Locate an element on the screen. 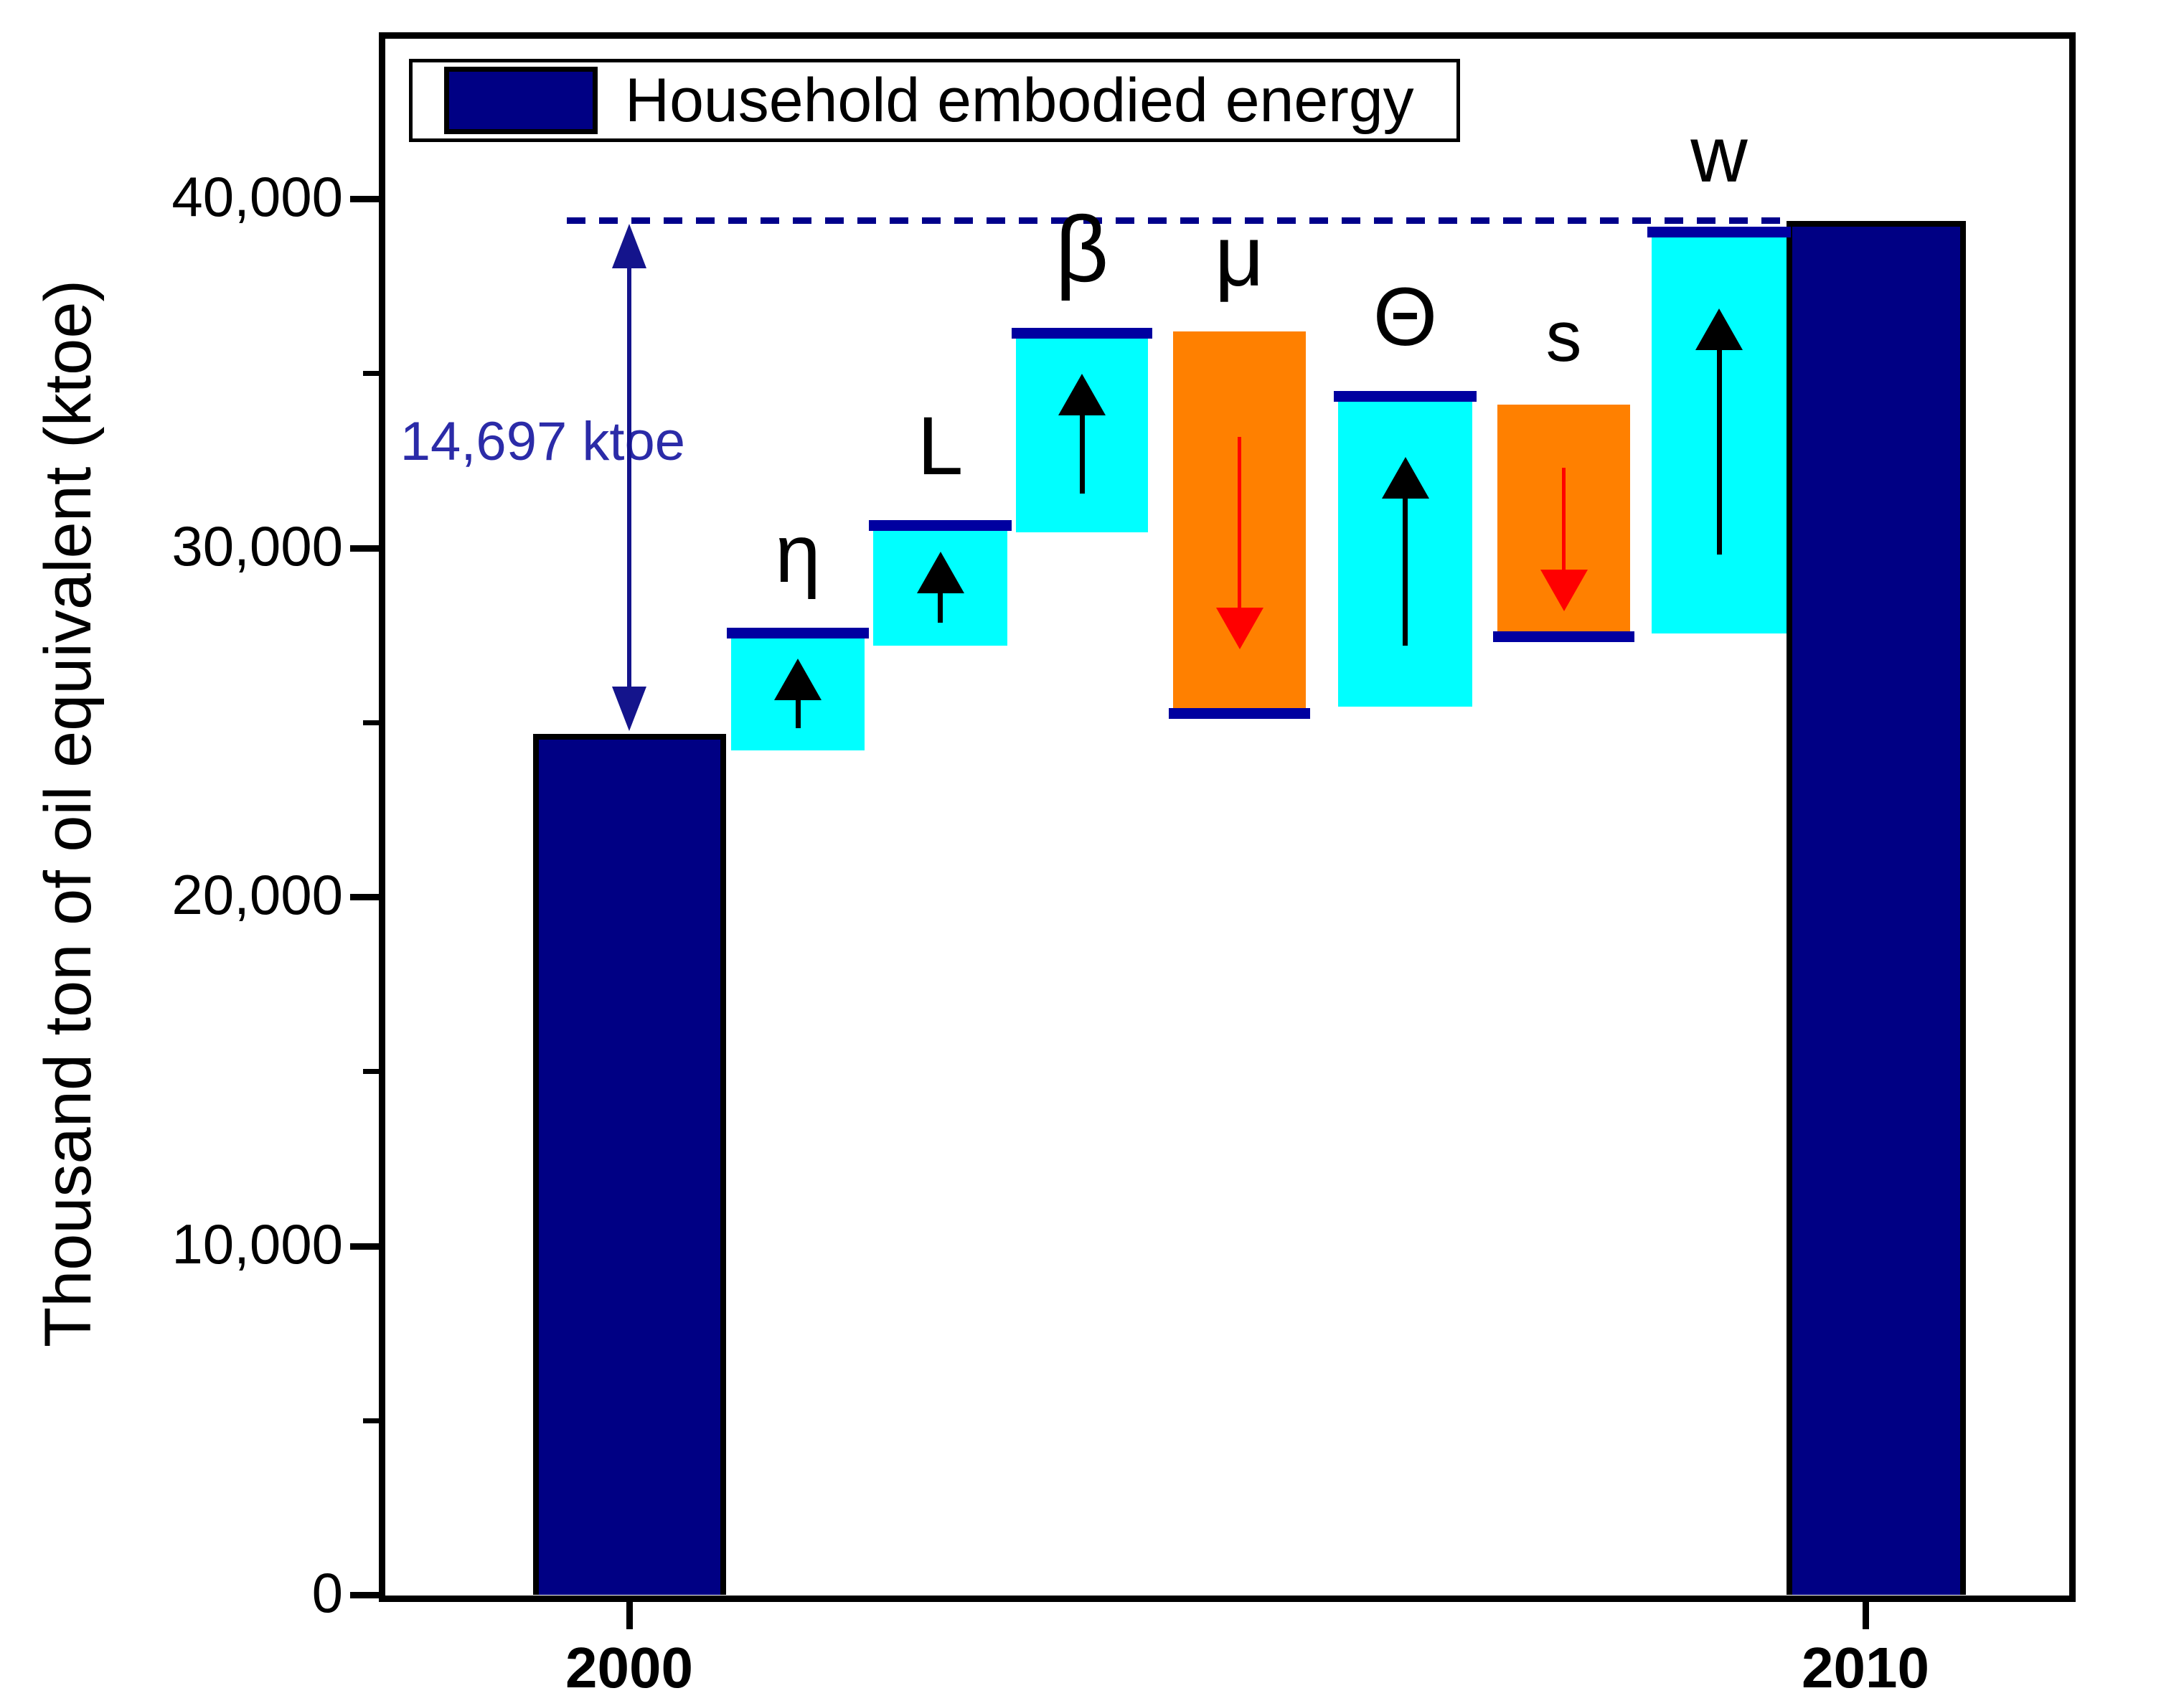 Image resolution: width=2184 pixels, height=1706 pixels. segment-label: Θ is located at coordinates (1405, 317).